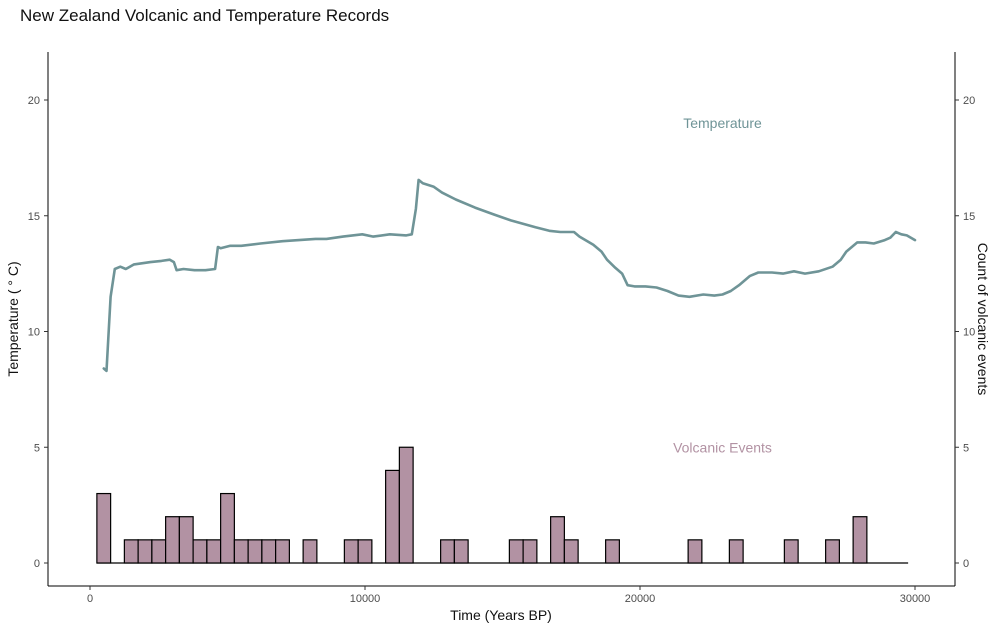 Image resolution: width=1000 pixels, height=630 pixels. What do you see at coordinates (983, 319) in the screenshot?
I see `y-axis-title-right: Count of volcanic events` at bounding box center [983, 319].